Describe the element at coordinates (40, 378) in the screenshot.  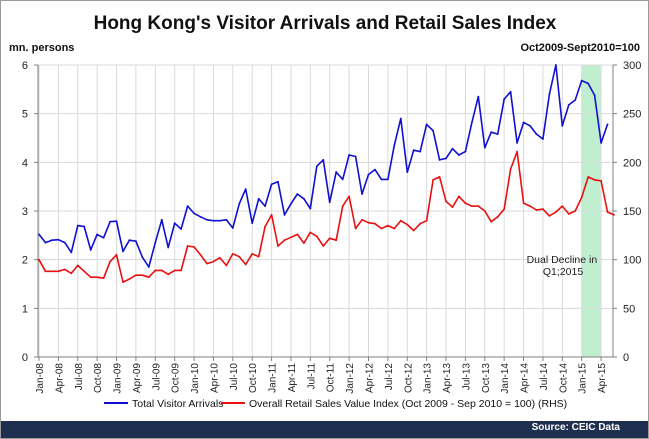
I see `x-tick-label: Jan-08` at that location.